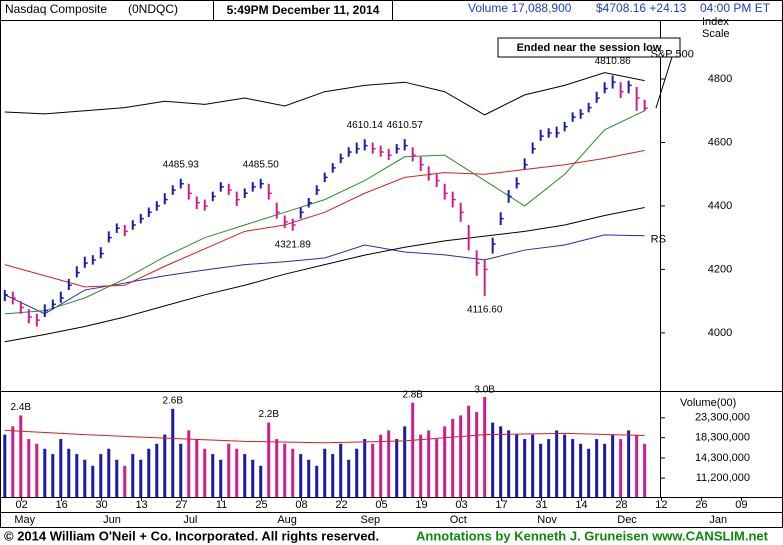 This screenshot has width=783, height=545. I want to click on month-label: Oct, so click(458, 520).